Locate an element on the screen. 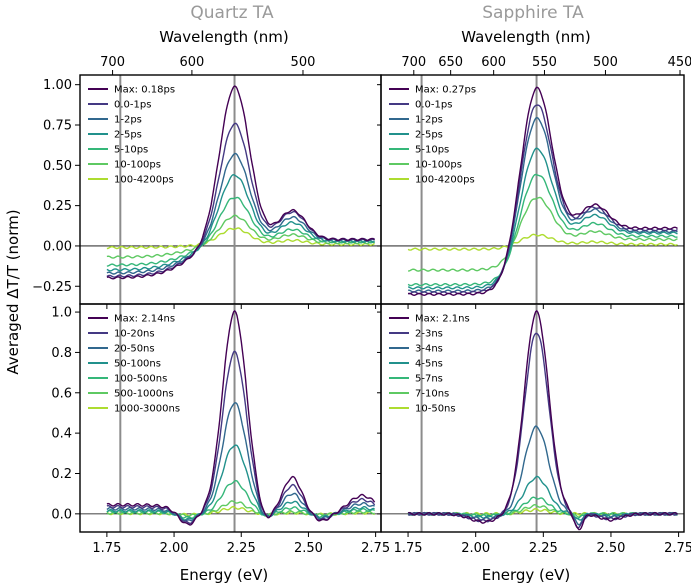  y-tick-label: 1.00 is located at coordinates (57, 85).